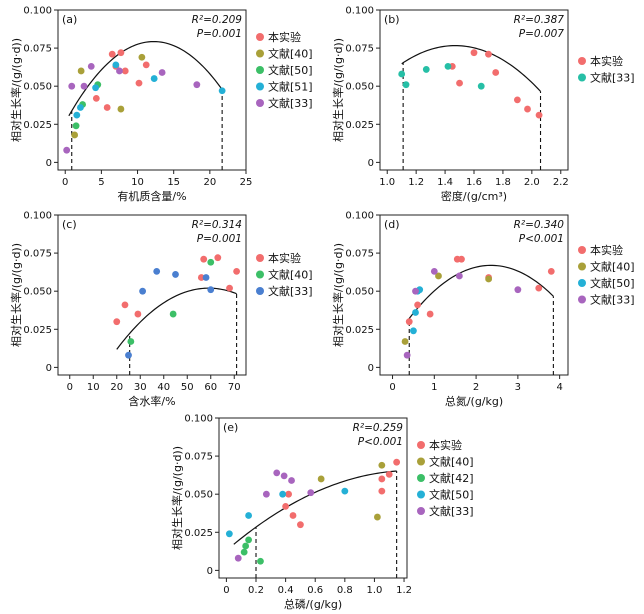 The image size is (644, 614). Describe the element at coordinates (209, 182) in the screenshot. I see `x-tick-label: 20` at that location.